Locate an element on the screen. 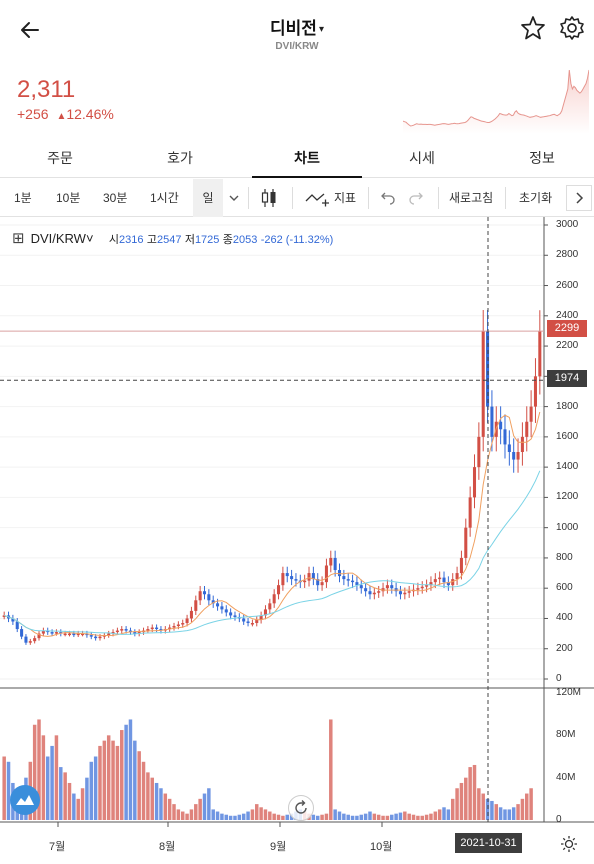 The width and height of the screenshot is (594, 864). crosshair-date-tag: 2021-10-31 is located at coordinates (488, 843).